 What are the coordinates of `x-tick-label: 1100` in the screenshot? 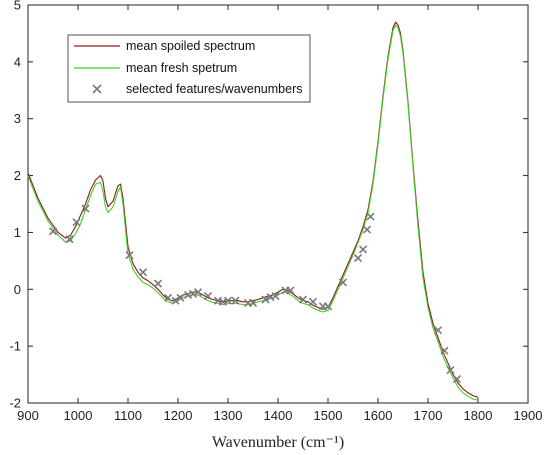 It's located at (128, 415).